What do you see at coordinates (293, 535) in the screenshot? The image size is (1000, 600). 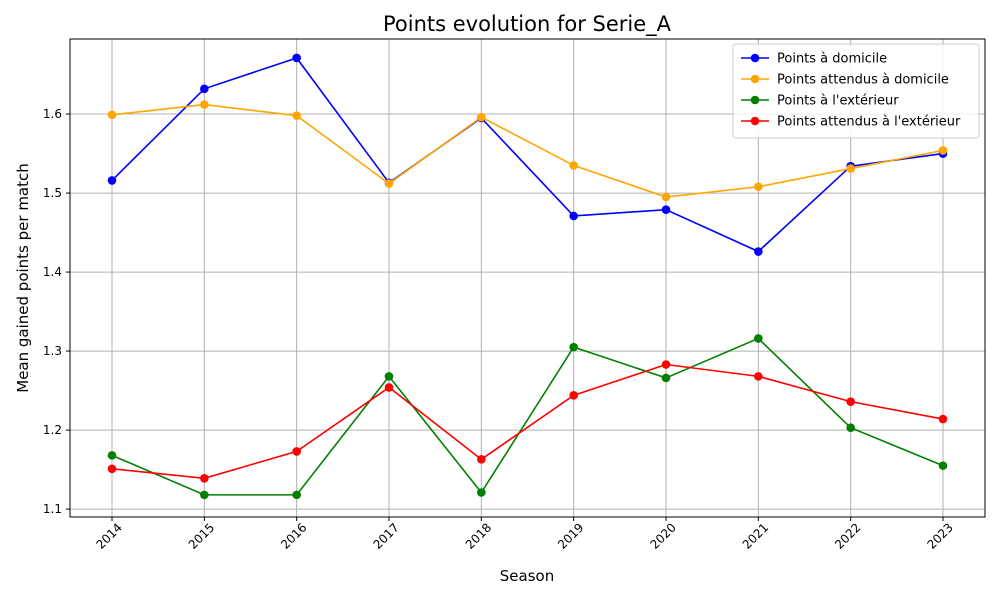 I see `x-tick-label: 2016` at bounding box center [293, 535].